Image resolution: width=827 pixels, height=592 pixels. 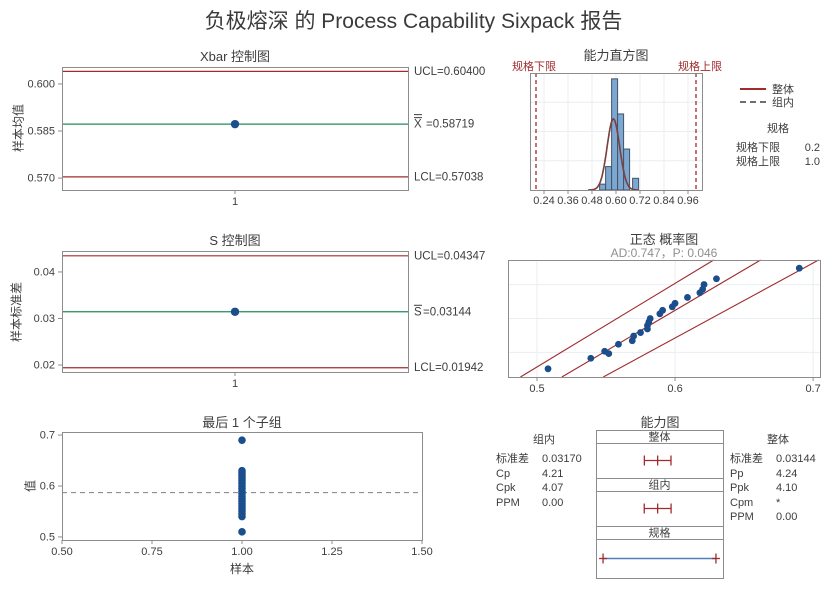 I want to click on within-ppm-row: PPM 0.00, so click(x=530, y=502).